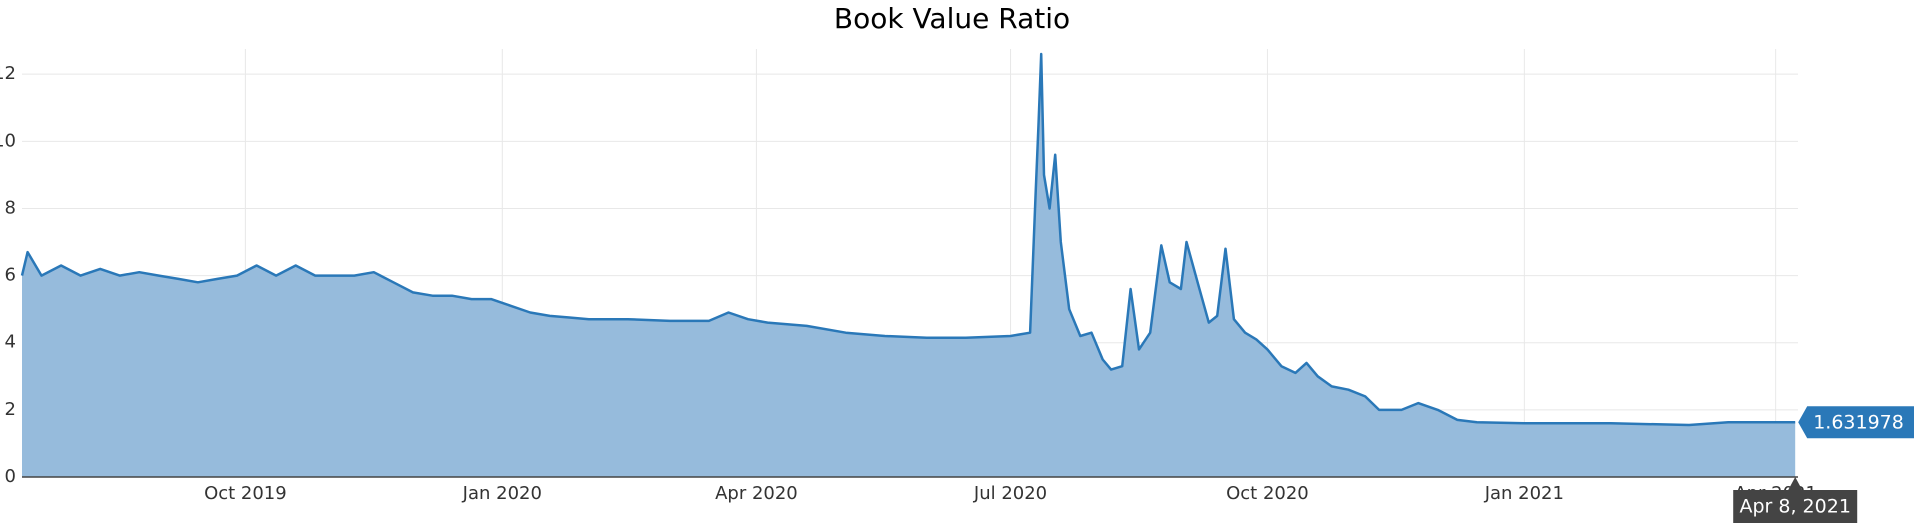 The width and height of the screenshot is (1914, 530). Describe the element at coordinates (952, 18) in the screenshot. I see `chart-title: Book Value Ratio` at that location.